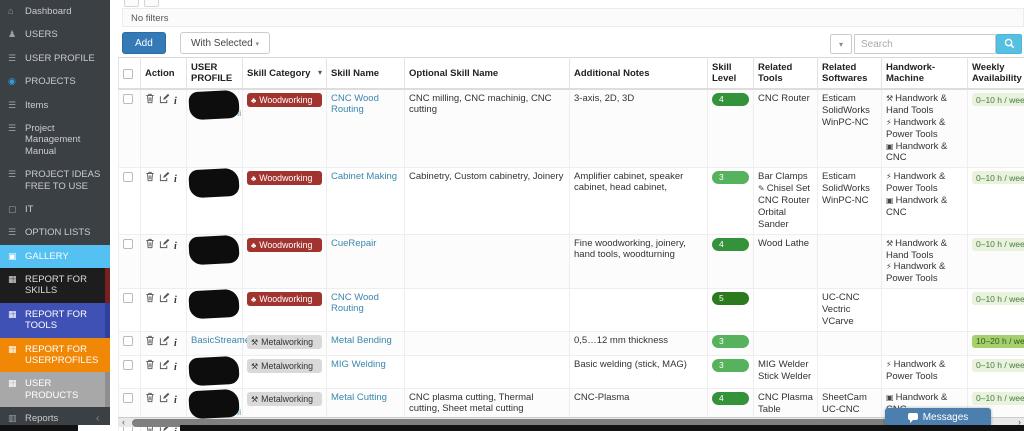  Describe the element at coordinates (55, 355) in the screenshot. I see `sidebar-item-report-for-userprofiles: ▦ REPORT FOR USERPROFILES` at that location.